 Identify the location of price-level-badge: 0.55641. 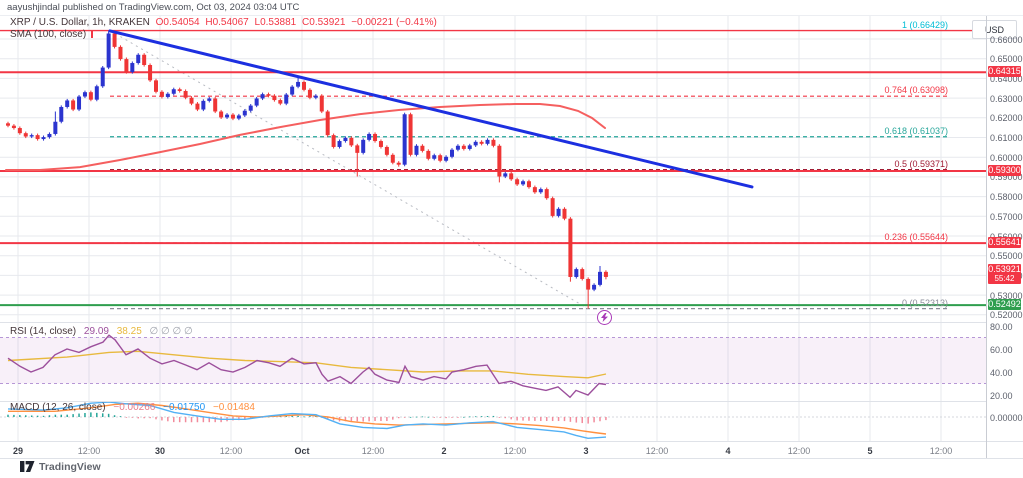
(1004, 243).